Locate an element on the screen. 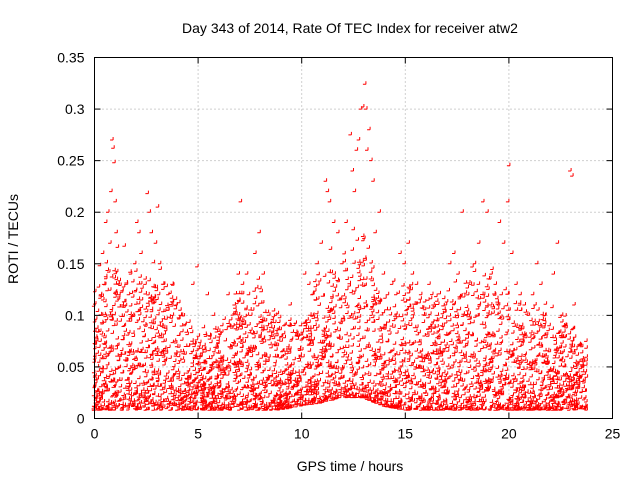 The width and height of the screenshot is (640, 480). y-tick-label: 0.05 is located at coordinates (70, 367).